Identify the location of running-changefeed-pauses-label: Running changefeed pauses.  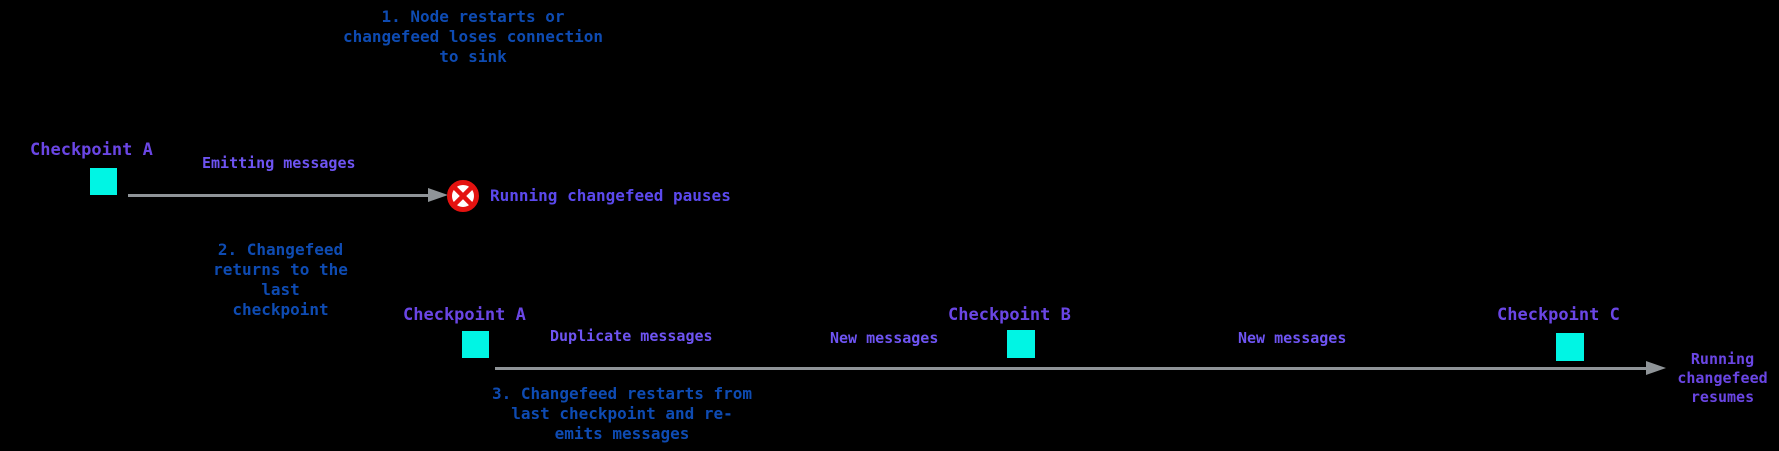
(610, 195).